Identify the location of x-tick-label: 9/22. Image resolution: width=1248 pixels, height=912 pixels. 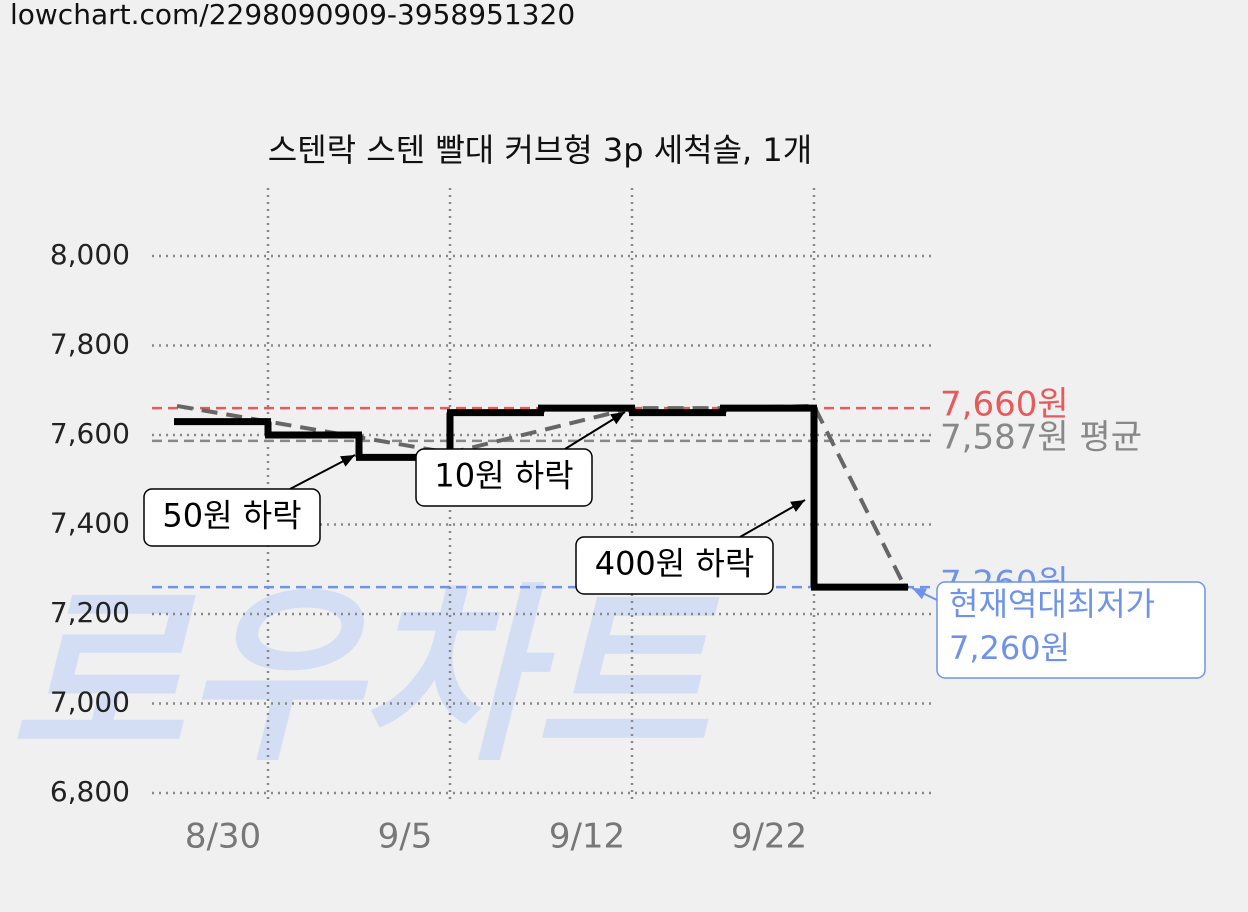
(769, 837).